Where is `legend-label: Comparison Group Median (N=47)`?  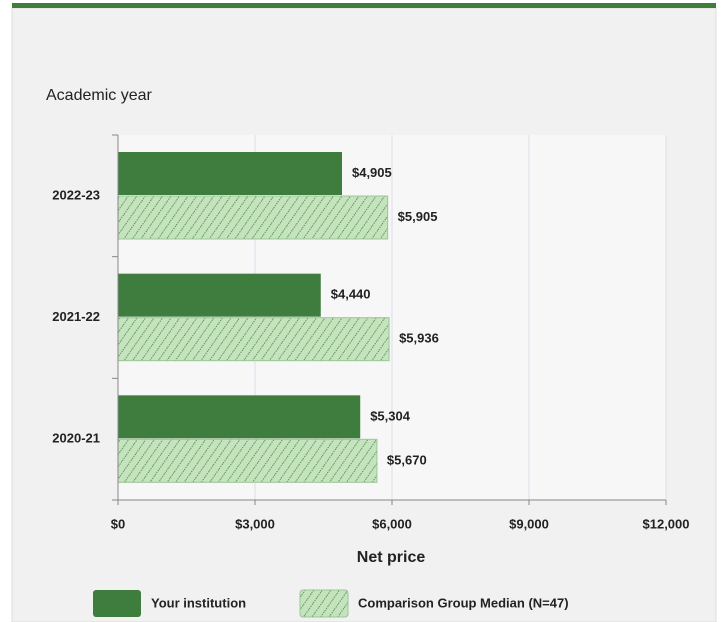
legend-label: Comparison Group Median (N=47) is located at coordinates (463, 602).